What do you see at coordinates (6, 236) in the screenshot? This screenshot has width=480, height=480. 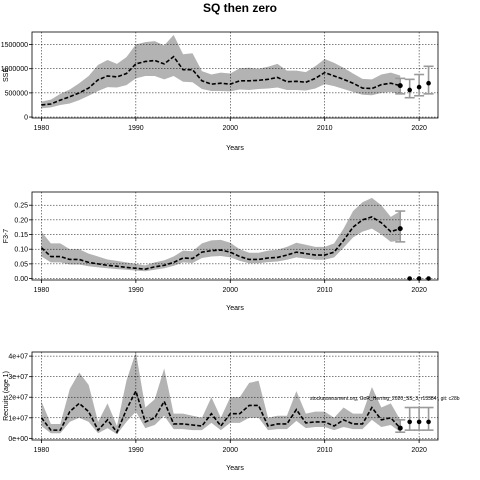 I see `y-axis-label: F3-7` at bounding box center [6, 236].